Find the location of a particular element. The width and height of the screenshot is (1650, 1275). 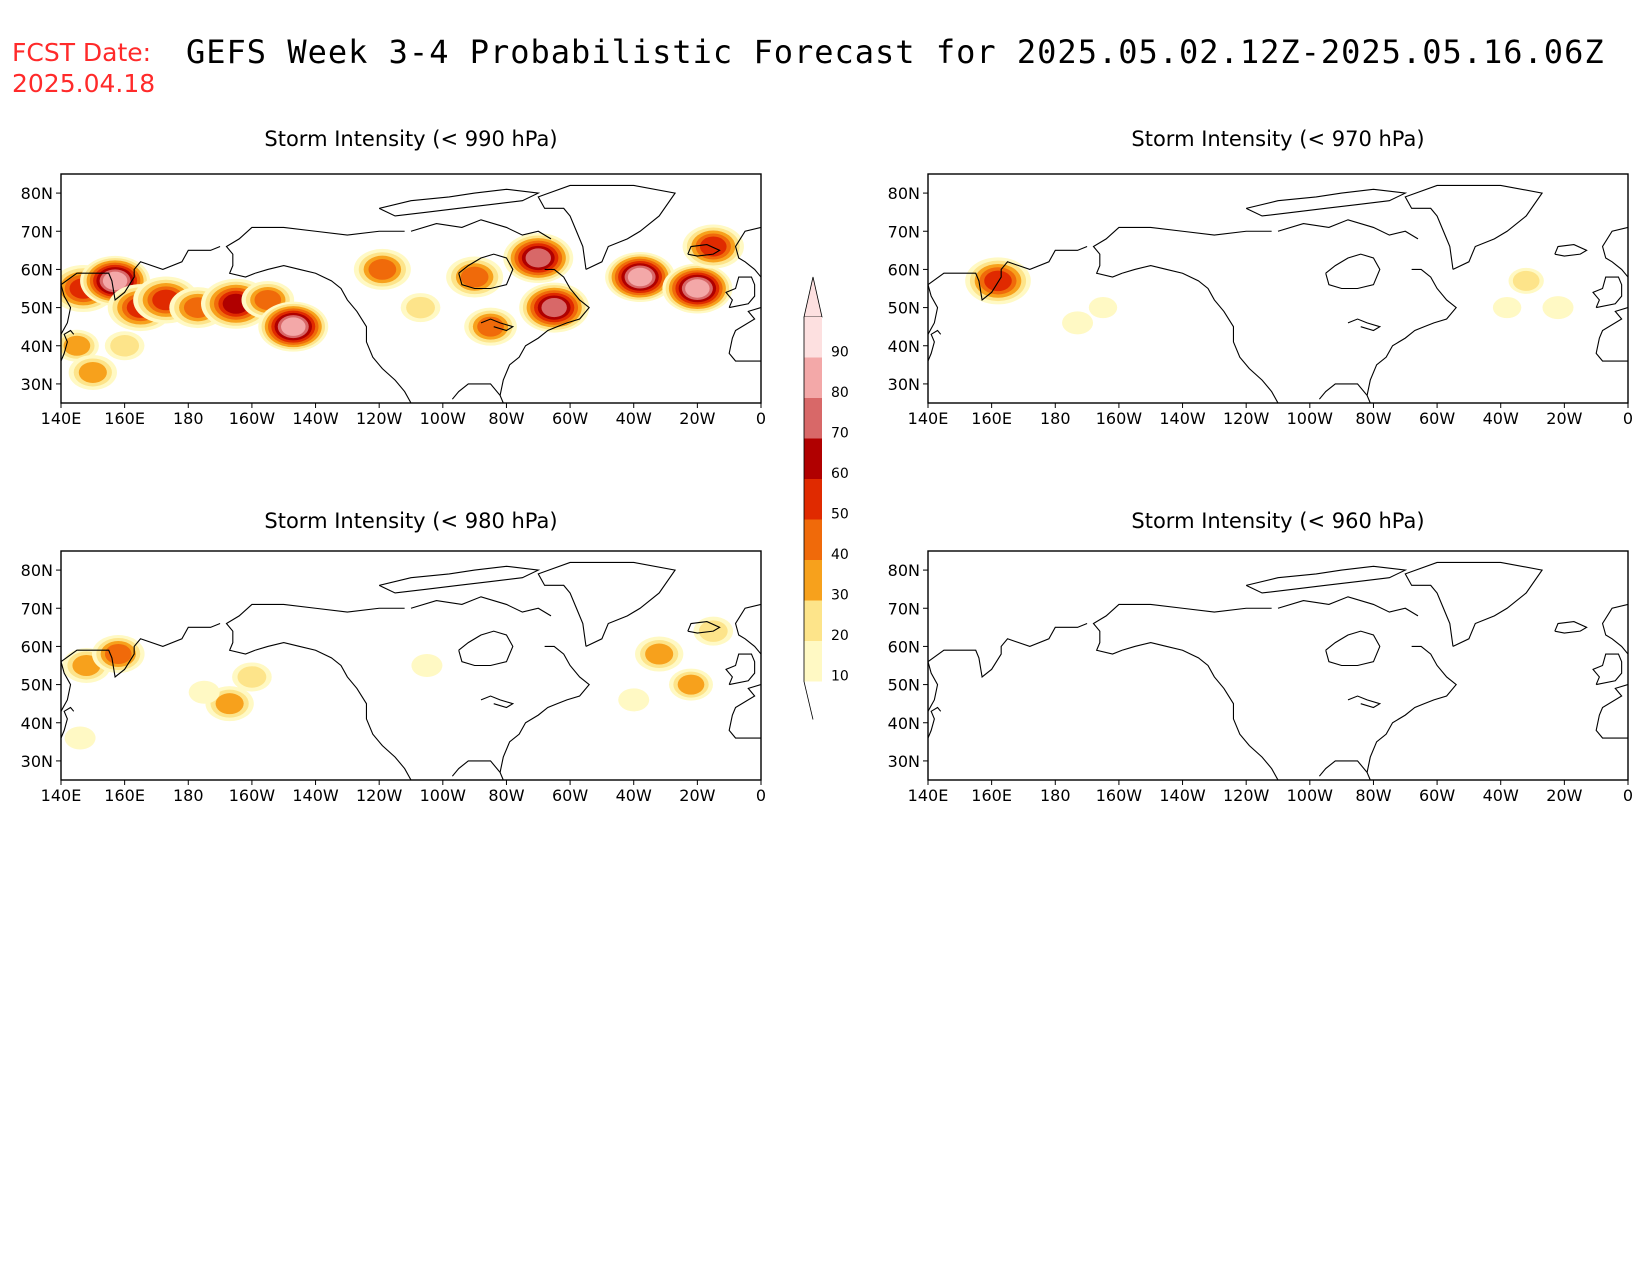

colorbar-label: 90 is located at coordinates (840, 353).